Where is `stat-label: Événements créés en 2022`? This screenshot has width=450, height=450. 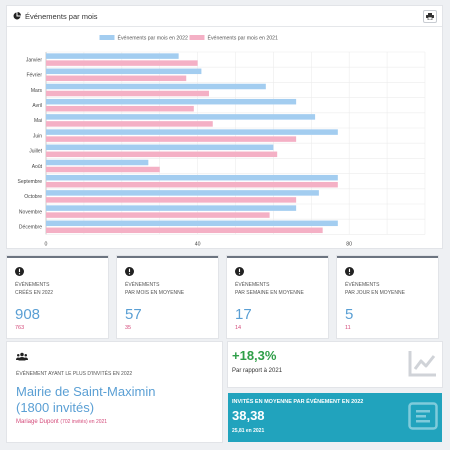
stat-label: Événements créés en 2022 is located at coordinates (34, 289).